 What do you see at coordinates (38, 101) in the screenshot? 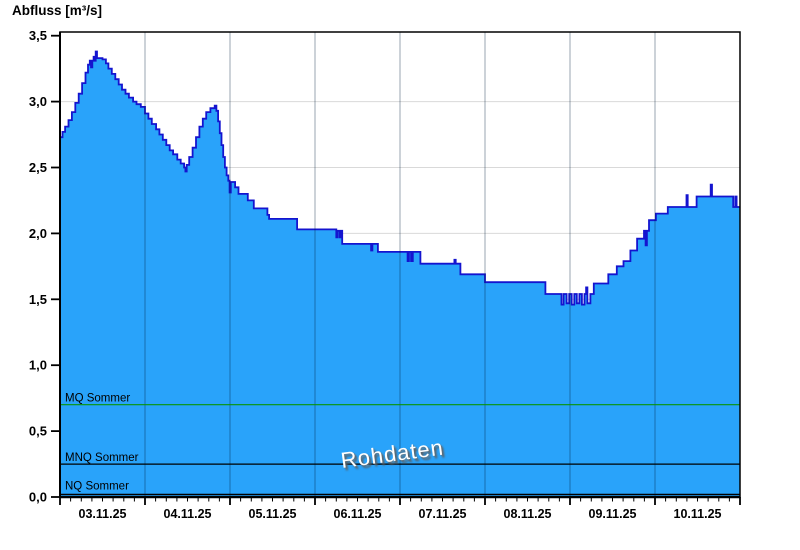
I see `y-tick-label: 3,0` at bounding box center [38, 101].